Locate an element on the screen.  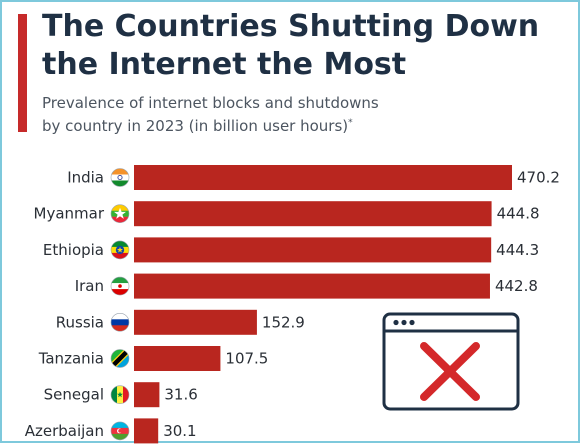
tanzania-flag-icon is located at coordinates (120, 358).